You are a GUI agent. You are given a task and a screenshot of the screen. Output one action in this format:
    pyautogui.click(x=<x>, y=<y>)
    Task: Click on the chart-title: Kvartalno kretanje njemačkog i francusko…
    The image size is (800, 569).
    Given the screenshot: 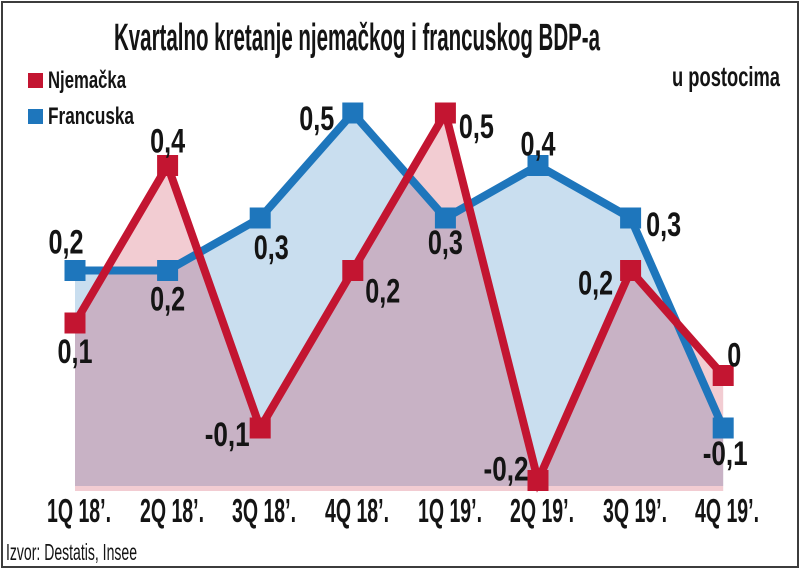 What is the action you would take?
    pyautogui.click(x=357, y=38)
    